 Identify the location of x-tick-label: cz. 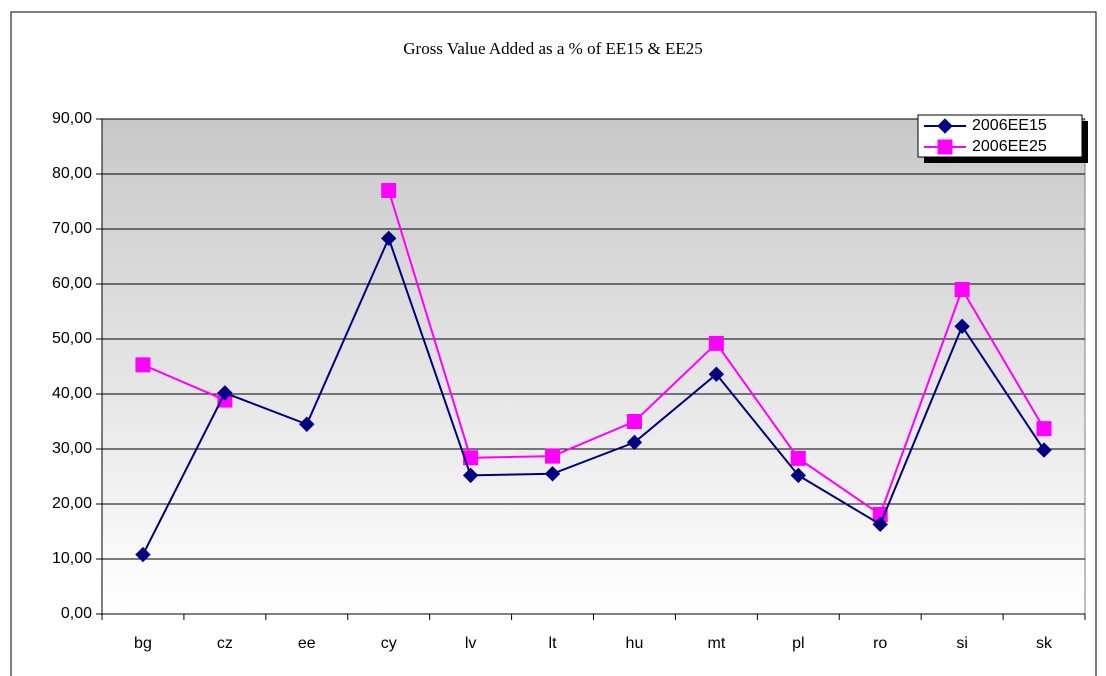
(225, 643).